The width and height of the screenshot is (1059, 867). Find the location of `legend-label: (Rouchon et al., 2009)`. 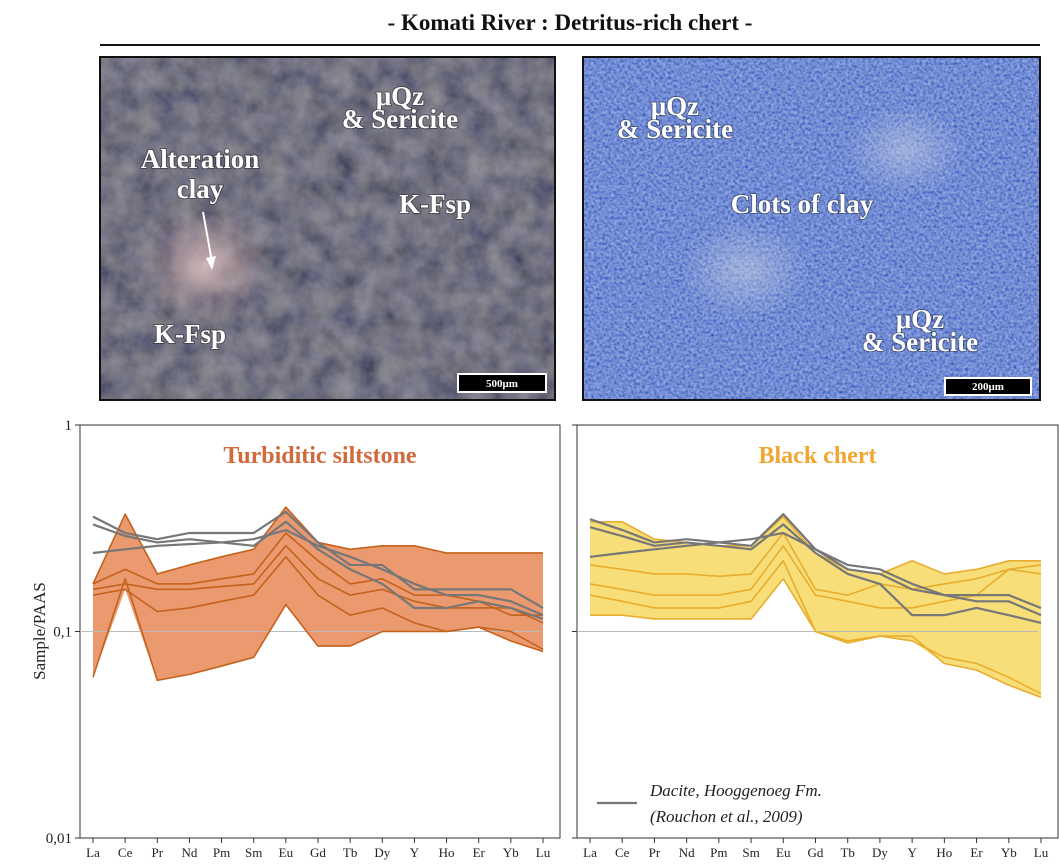

legend-label: (Rouchon et al., 2009) is located at coordinates (726, 816).